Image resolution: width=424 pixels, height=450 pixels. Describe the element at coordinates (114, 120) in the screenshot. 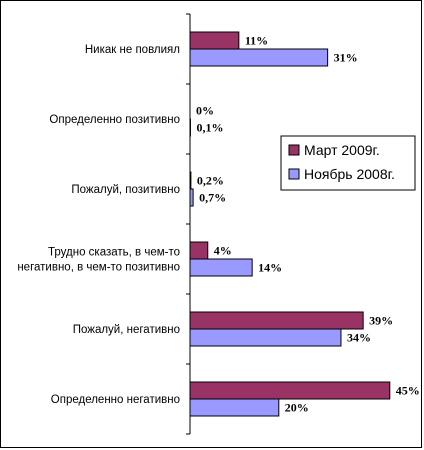

I see `category-label: Определенно позитивно` at that location.